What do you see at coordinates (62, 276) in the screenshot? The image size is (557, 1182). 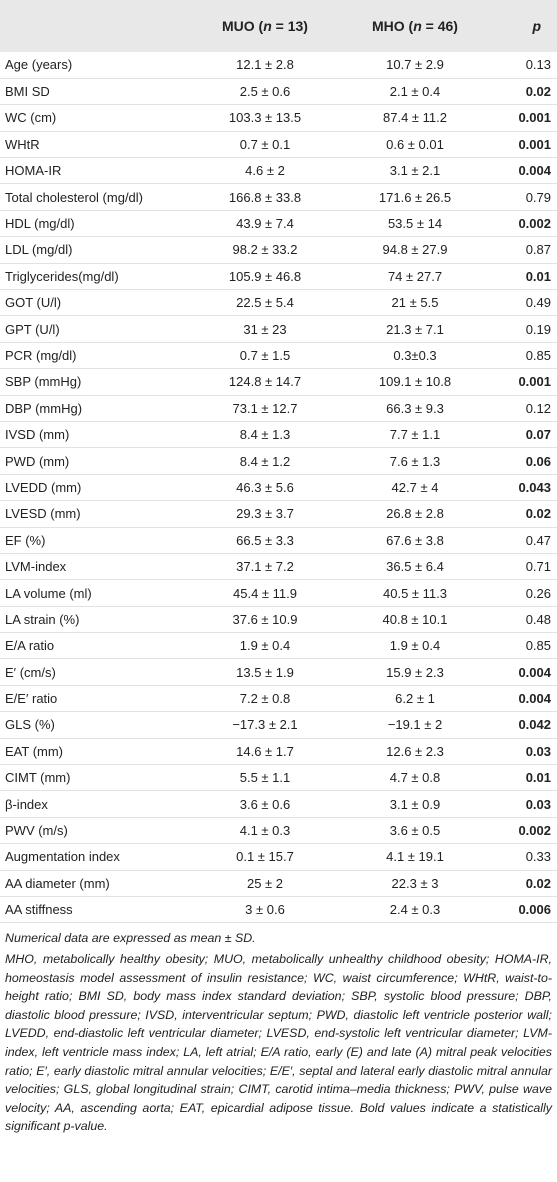 I see `table-cell: Triglycerides(mg/dl)` at bounding box center [62, 276].